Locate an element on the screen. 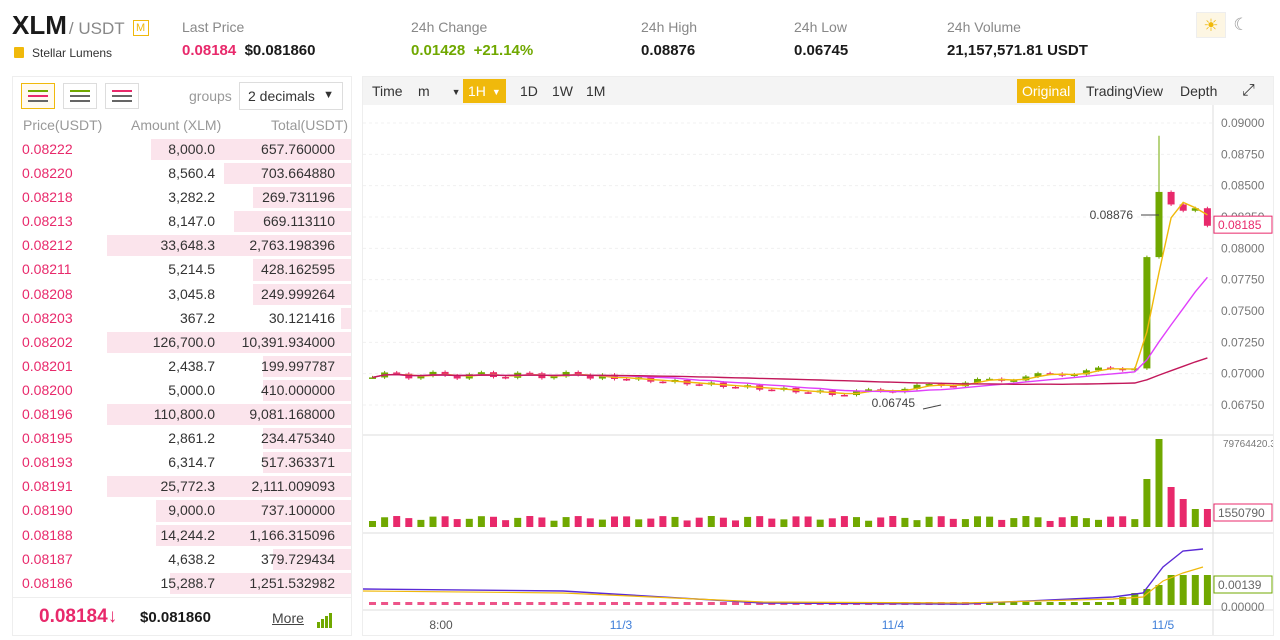  ask-row: 0.08211 5,214.5 428.162595 is located at coordinates (182, 269).